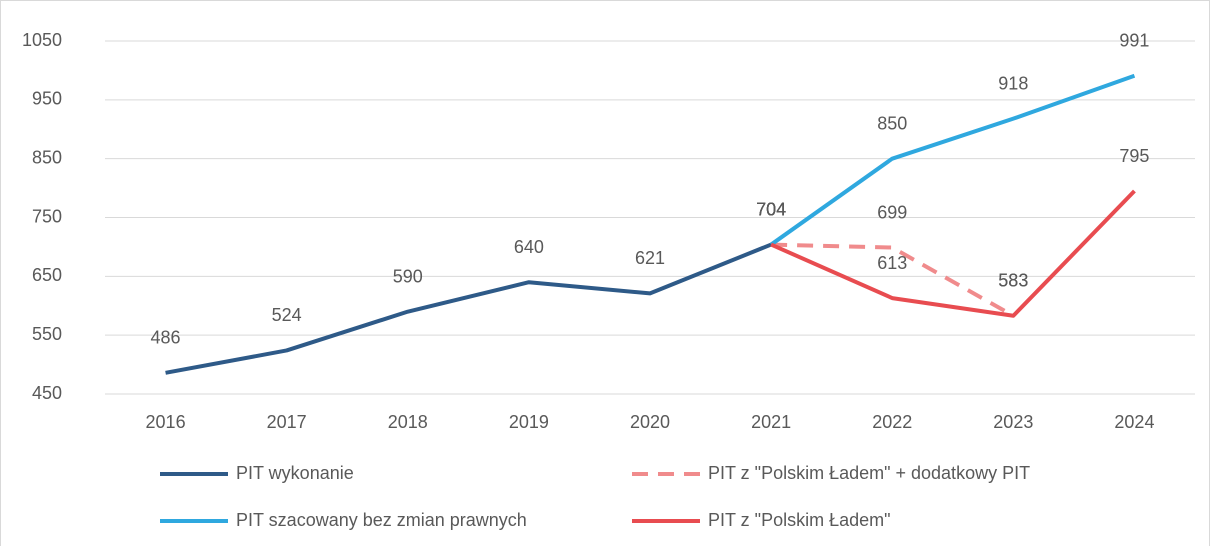 The image size is (1211, 551). What do you see at coordinates (47, 275) in the screenshot?
I see `y-tick-label: 650` at bounding box center [47, 275].